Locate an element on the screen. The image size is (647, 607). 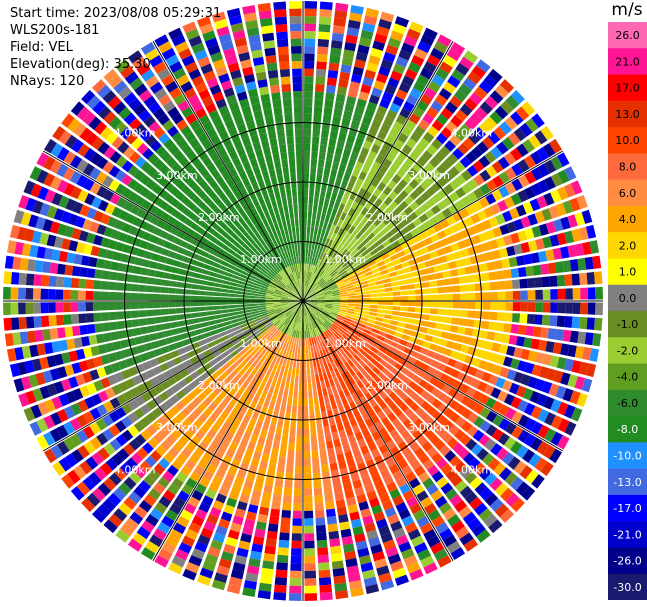
colorbar-segment is located at coordinates (627, 324).